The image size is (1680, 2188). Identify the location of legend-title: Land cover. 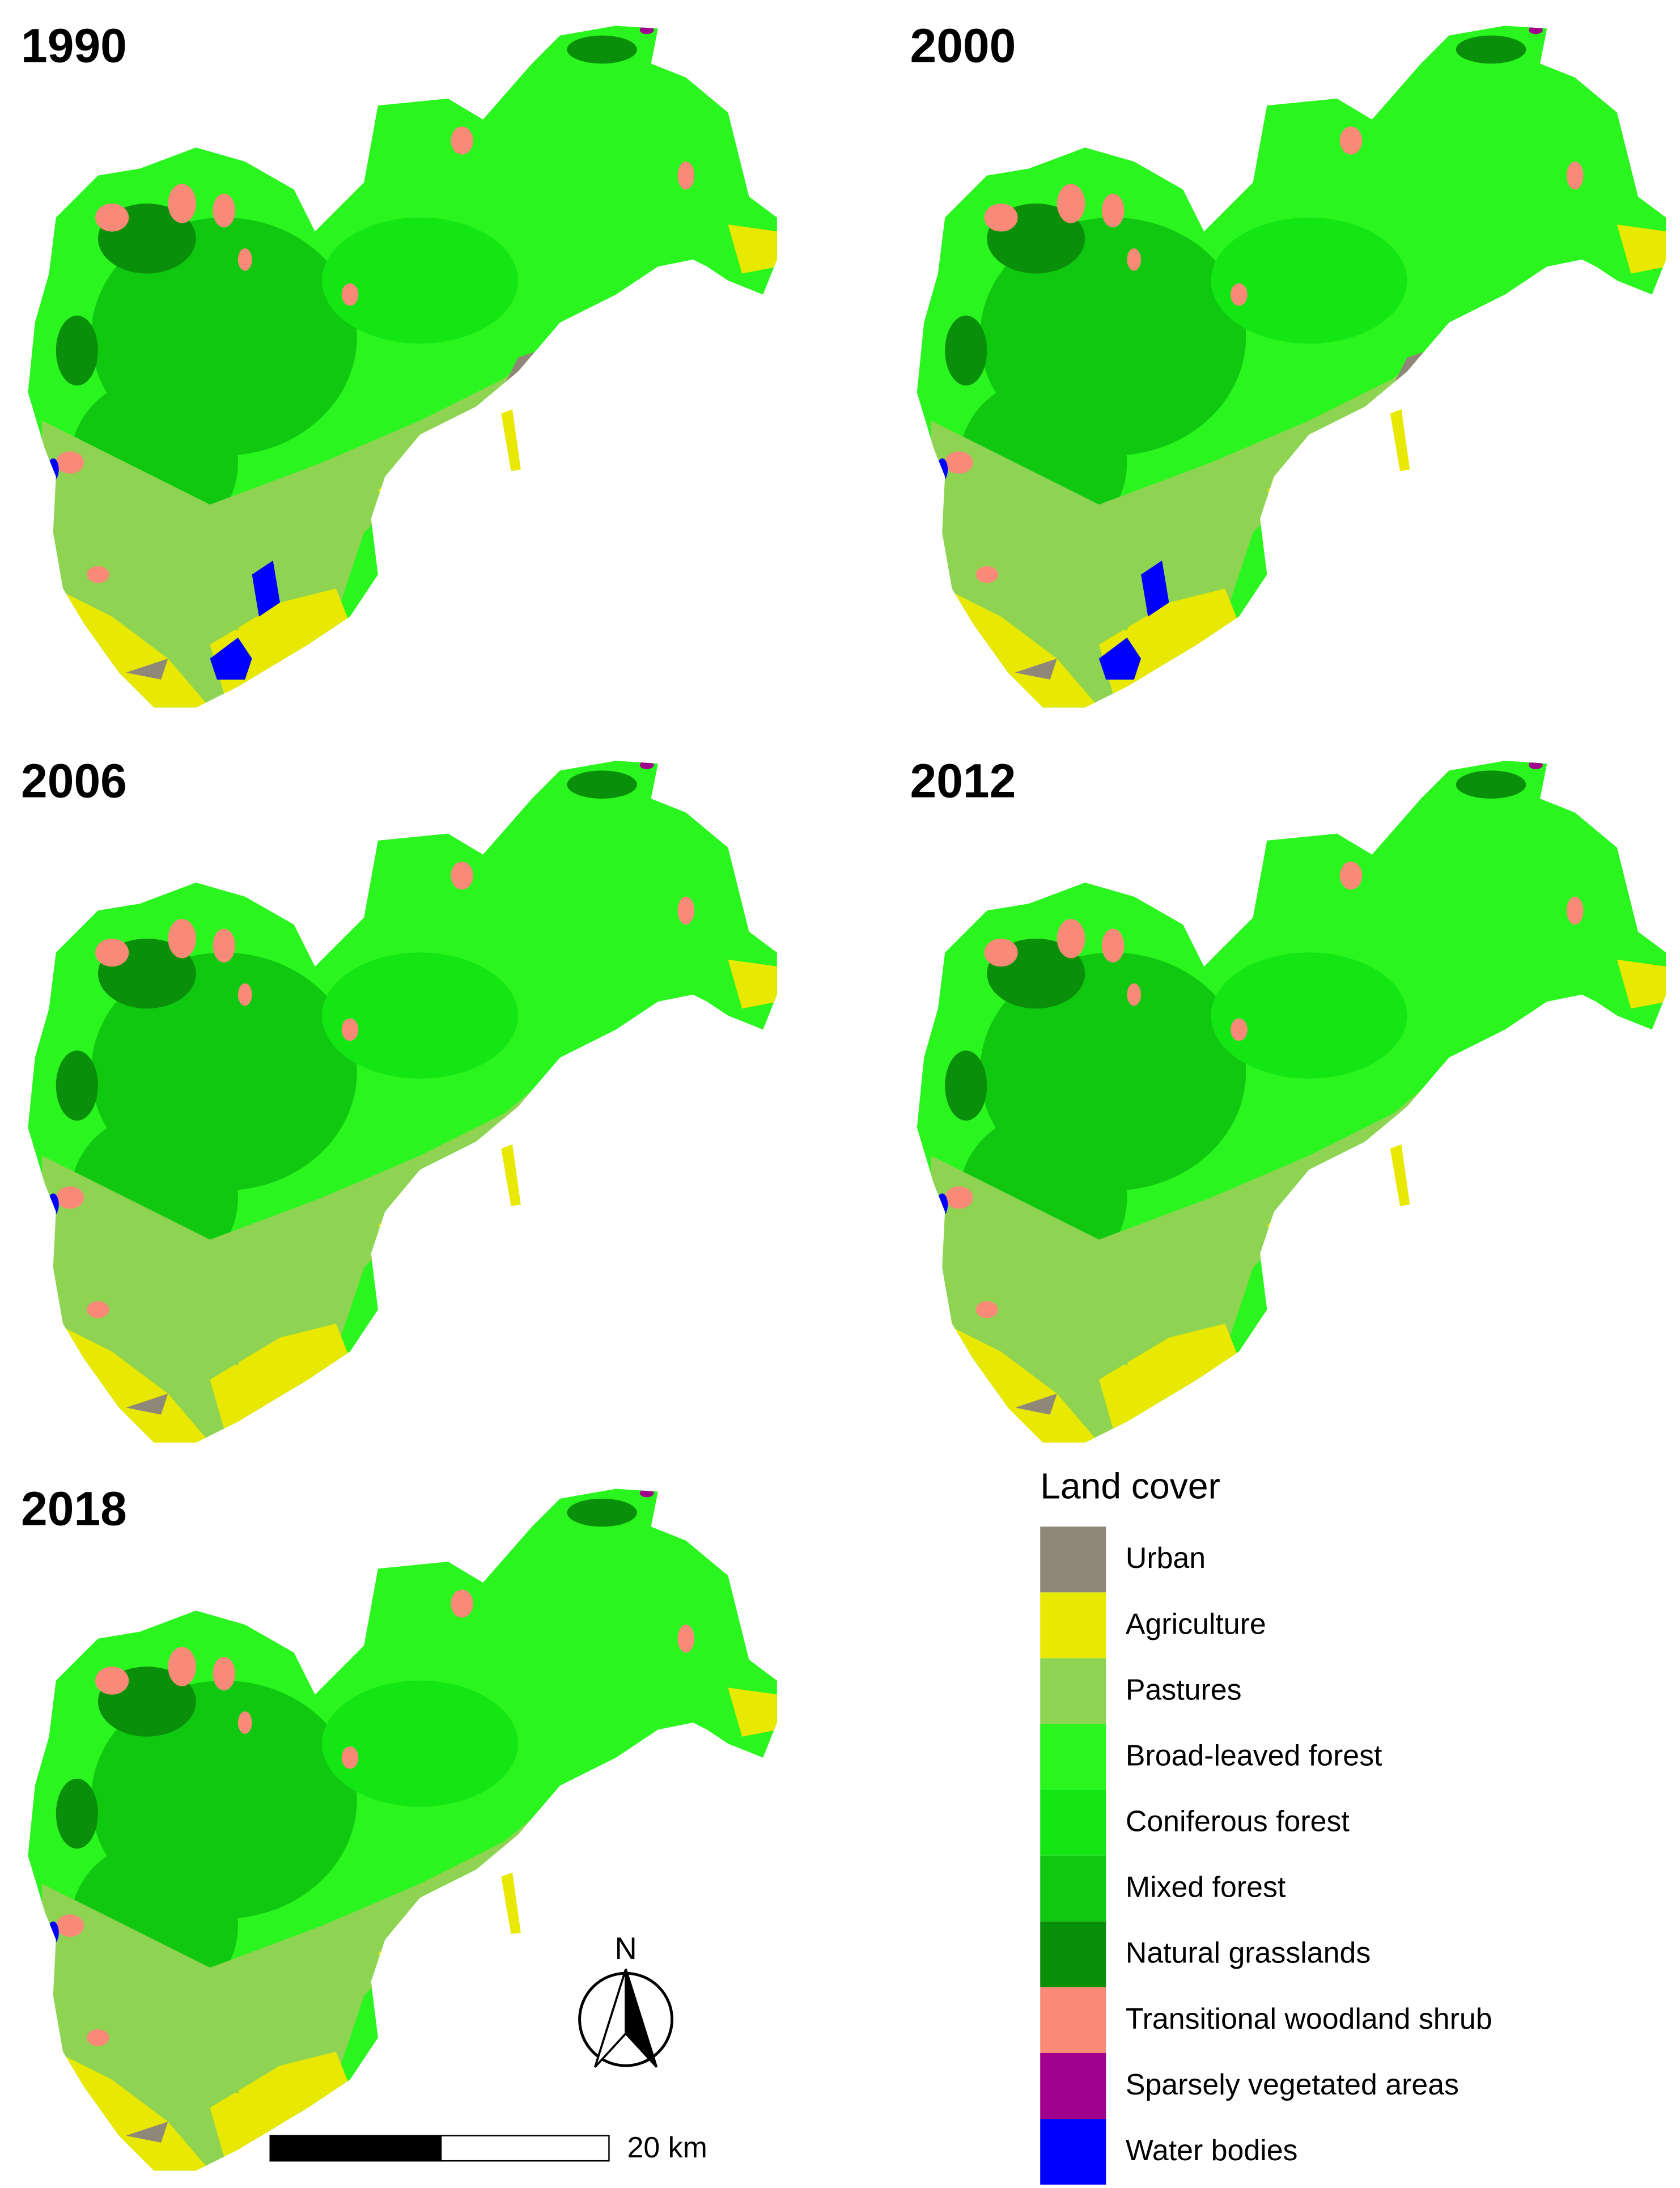
(1130, 1486).